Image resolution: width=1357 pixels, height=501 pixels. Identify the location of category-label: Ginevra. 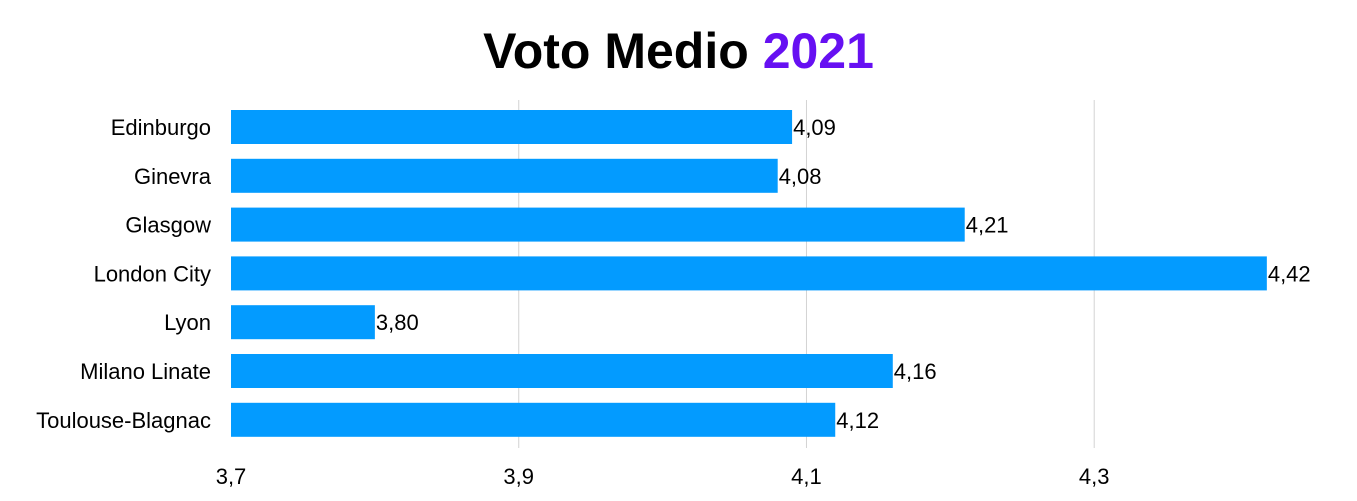
(173, 176).